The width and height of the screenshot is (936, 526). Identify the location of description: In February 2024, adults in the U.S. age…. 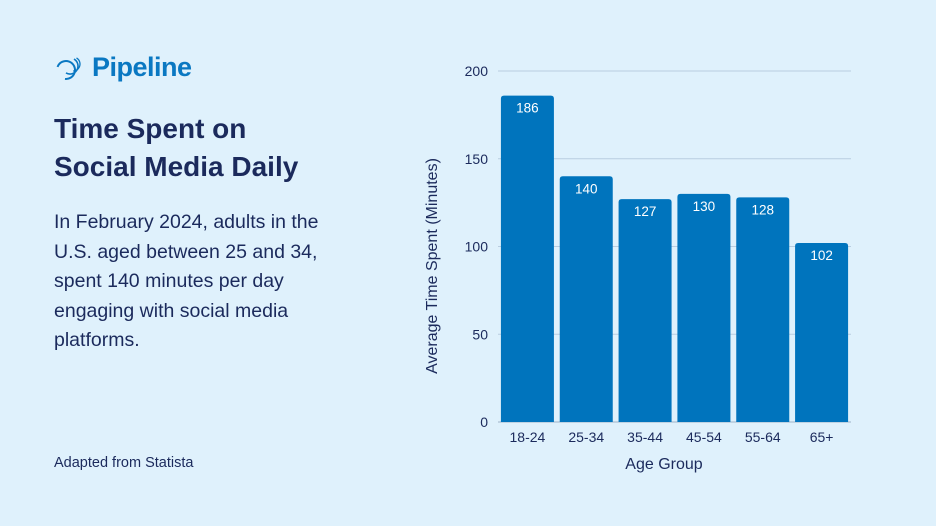
(186, 281).